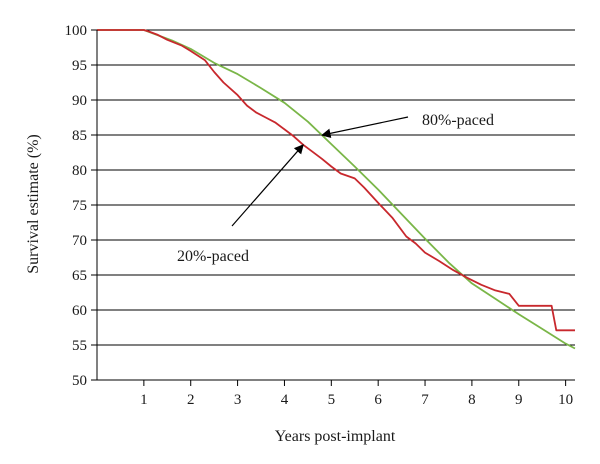 Image resolution: width=600 pixels, height=464 pixels. What do you see at coordinates (79, 66) in the screenshot?
I see `y-tick-label: 95` at bounding box center [79, 66].